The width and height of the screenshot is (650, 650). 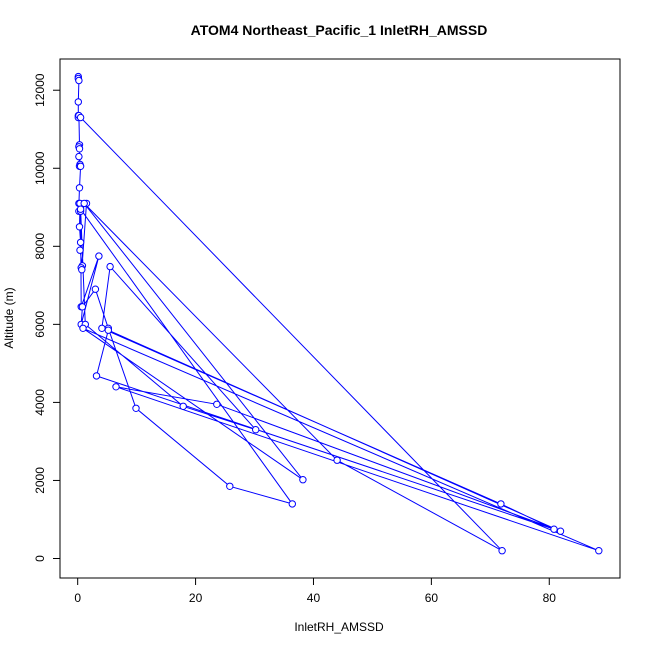 I want to click on x-tick-label: 40, so click(x=314, y=598).